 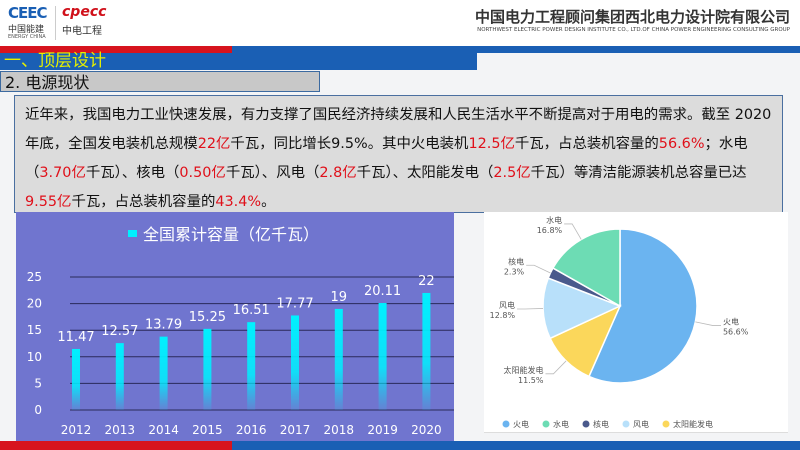 What do you see at coordinates (231, 234) in the screenshot?
I see `legend-label: 全国累计容量（亿千瓦）` at bounding box center [231, 234].